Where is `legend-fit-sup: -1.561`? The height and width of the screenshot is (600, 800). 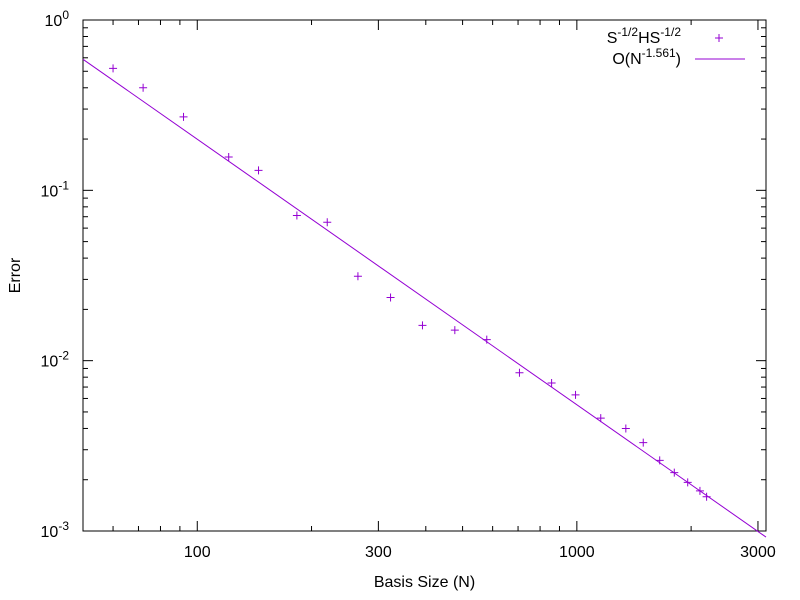 legend-fit-sup: -1.561 is located at coordinates (659, 53).